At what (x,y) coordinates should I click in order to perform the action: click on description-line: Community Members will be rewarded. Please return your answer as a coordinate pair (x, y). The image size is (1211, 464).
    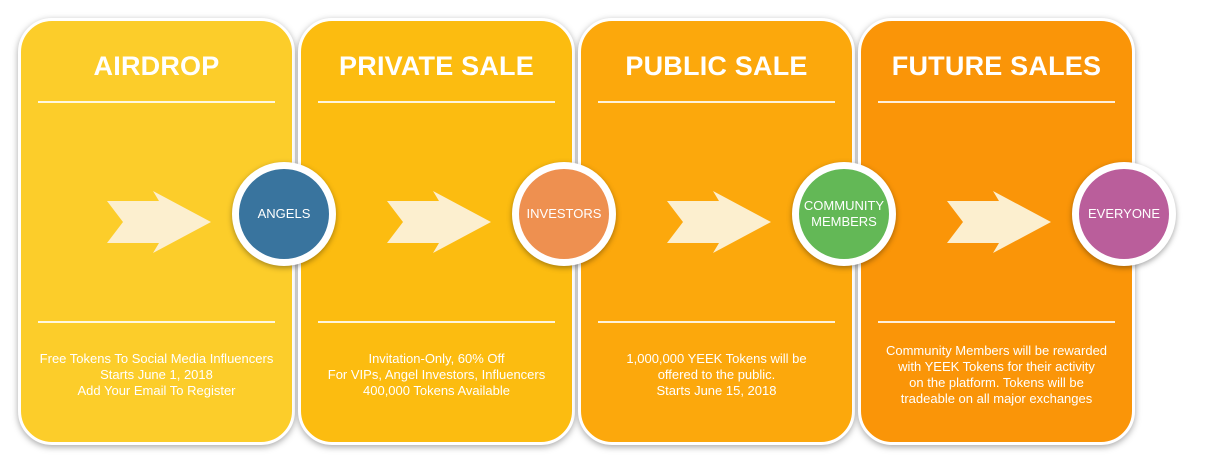
    Looking at the image, I should click on (996, 350).